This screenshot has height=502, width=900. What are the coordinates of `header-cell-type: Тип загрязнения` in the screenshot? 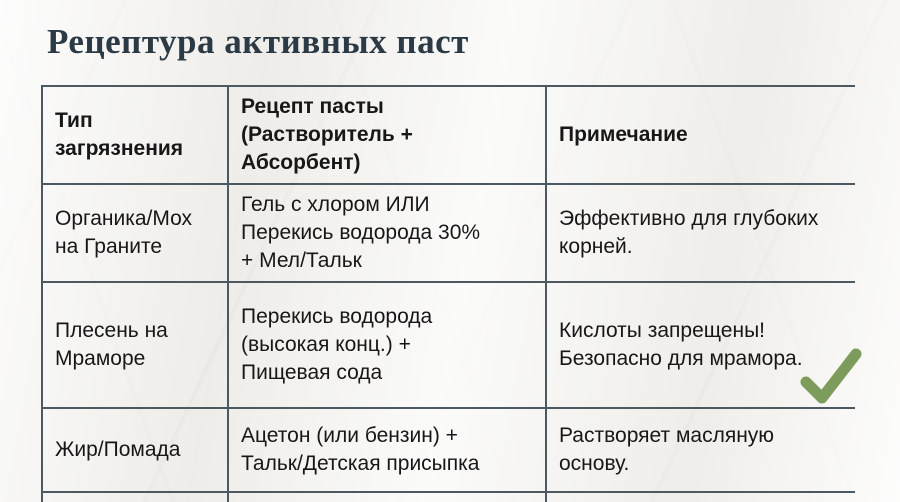 It's located at (134, 134).